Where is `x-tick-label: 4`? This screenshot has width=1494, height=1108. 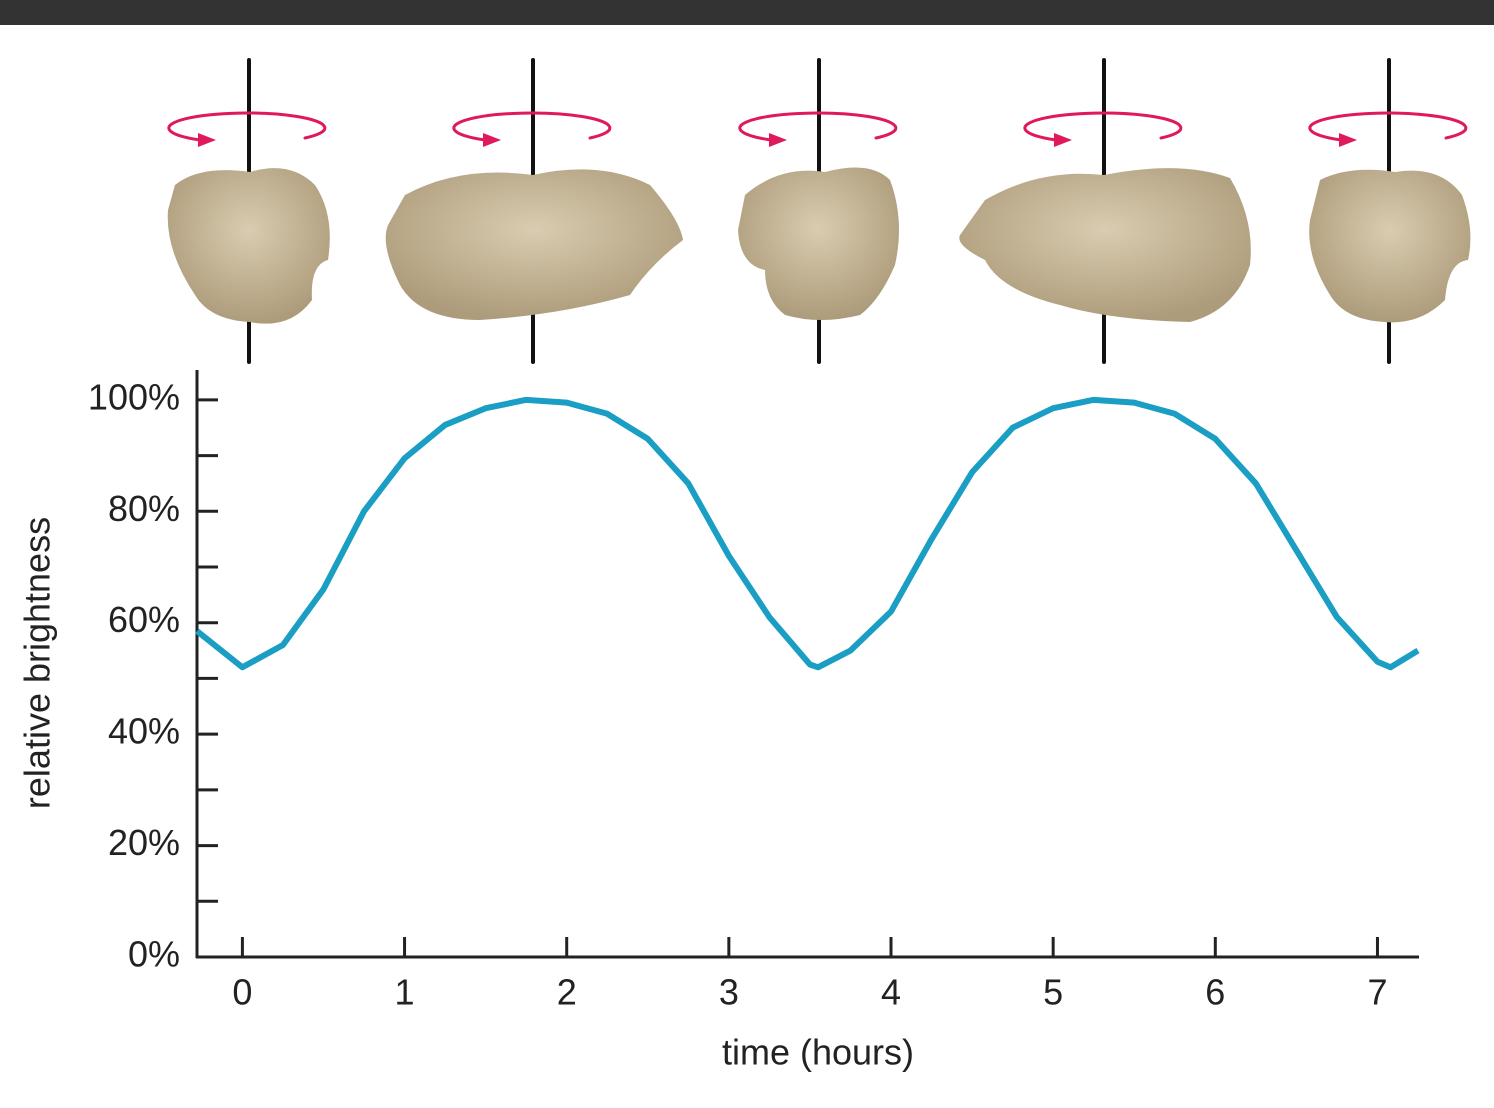
x-tick-label: 4 is located at coordinates (891, 992).